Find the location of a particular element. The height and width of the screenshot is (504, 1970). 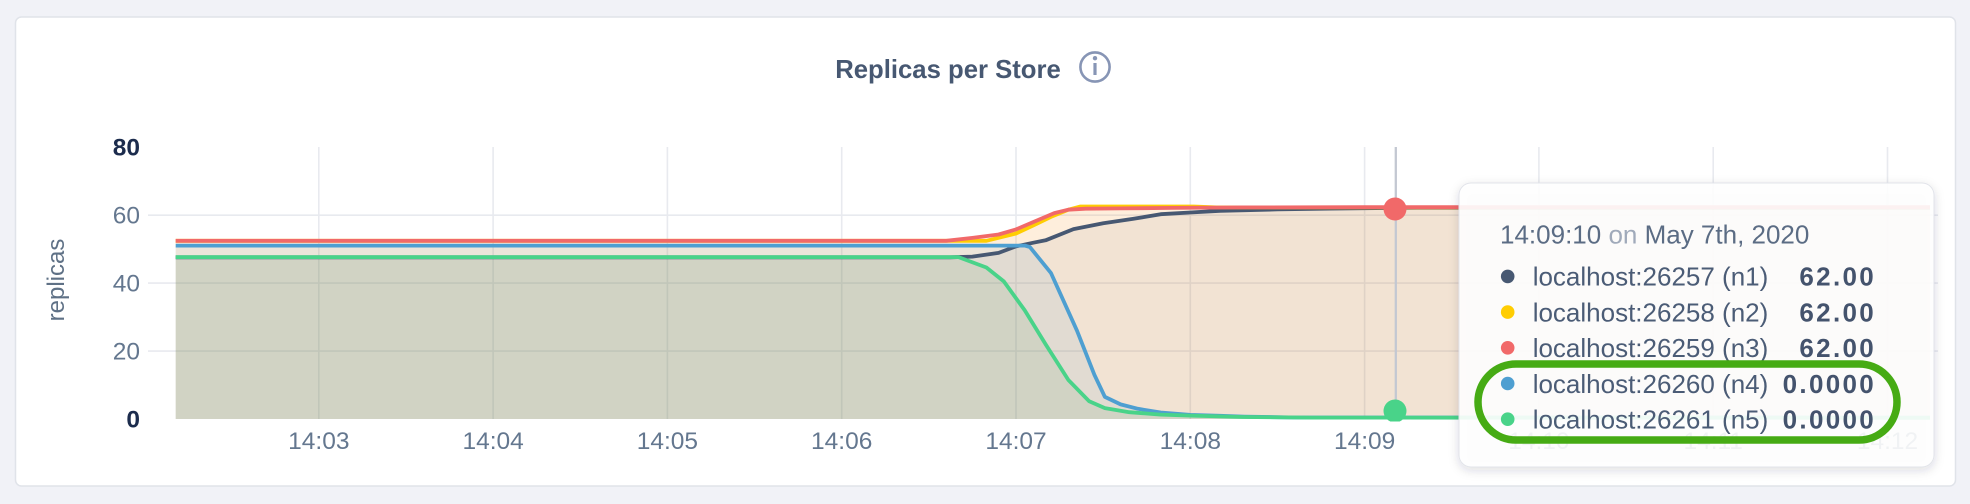

svg-text: Replicas per Store is located at coordinates (948, 70).